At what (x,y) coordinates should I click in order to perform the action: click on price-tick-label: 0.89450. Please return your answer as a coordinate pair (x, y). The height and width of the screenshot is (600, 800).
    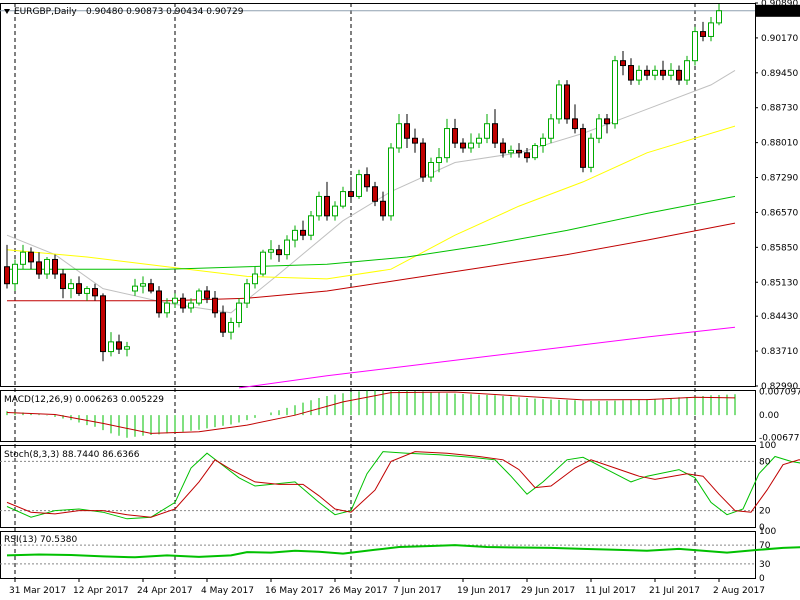
    Looking at the image, I should click on (779, 74).